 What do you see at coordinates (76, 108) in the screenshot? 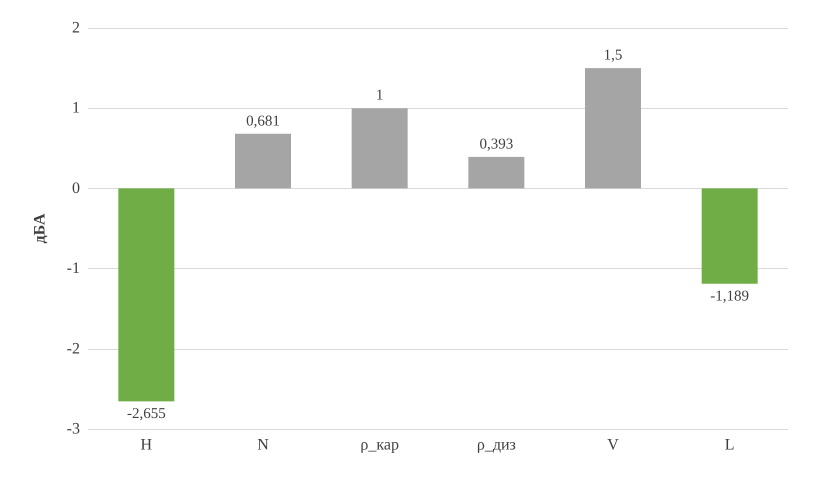
I see `y-tick-label: 1` at bounding box center [76, 108].